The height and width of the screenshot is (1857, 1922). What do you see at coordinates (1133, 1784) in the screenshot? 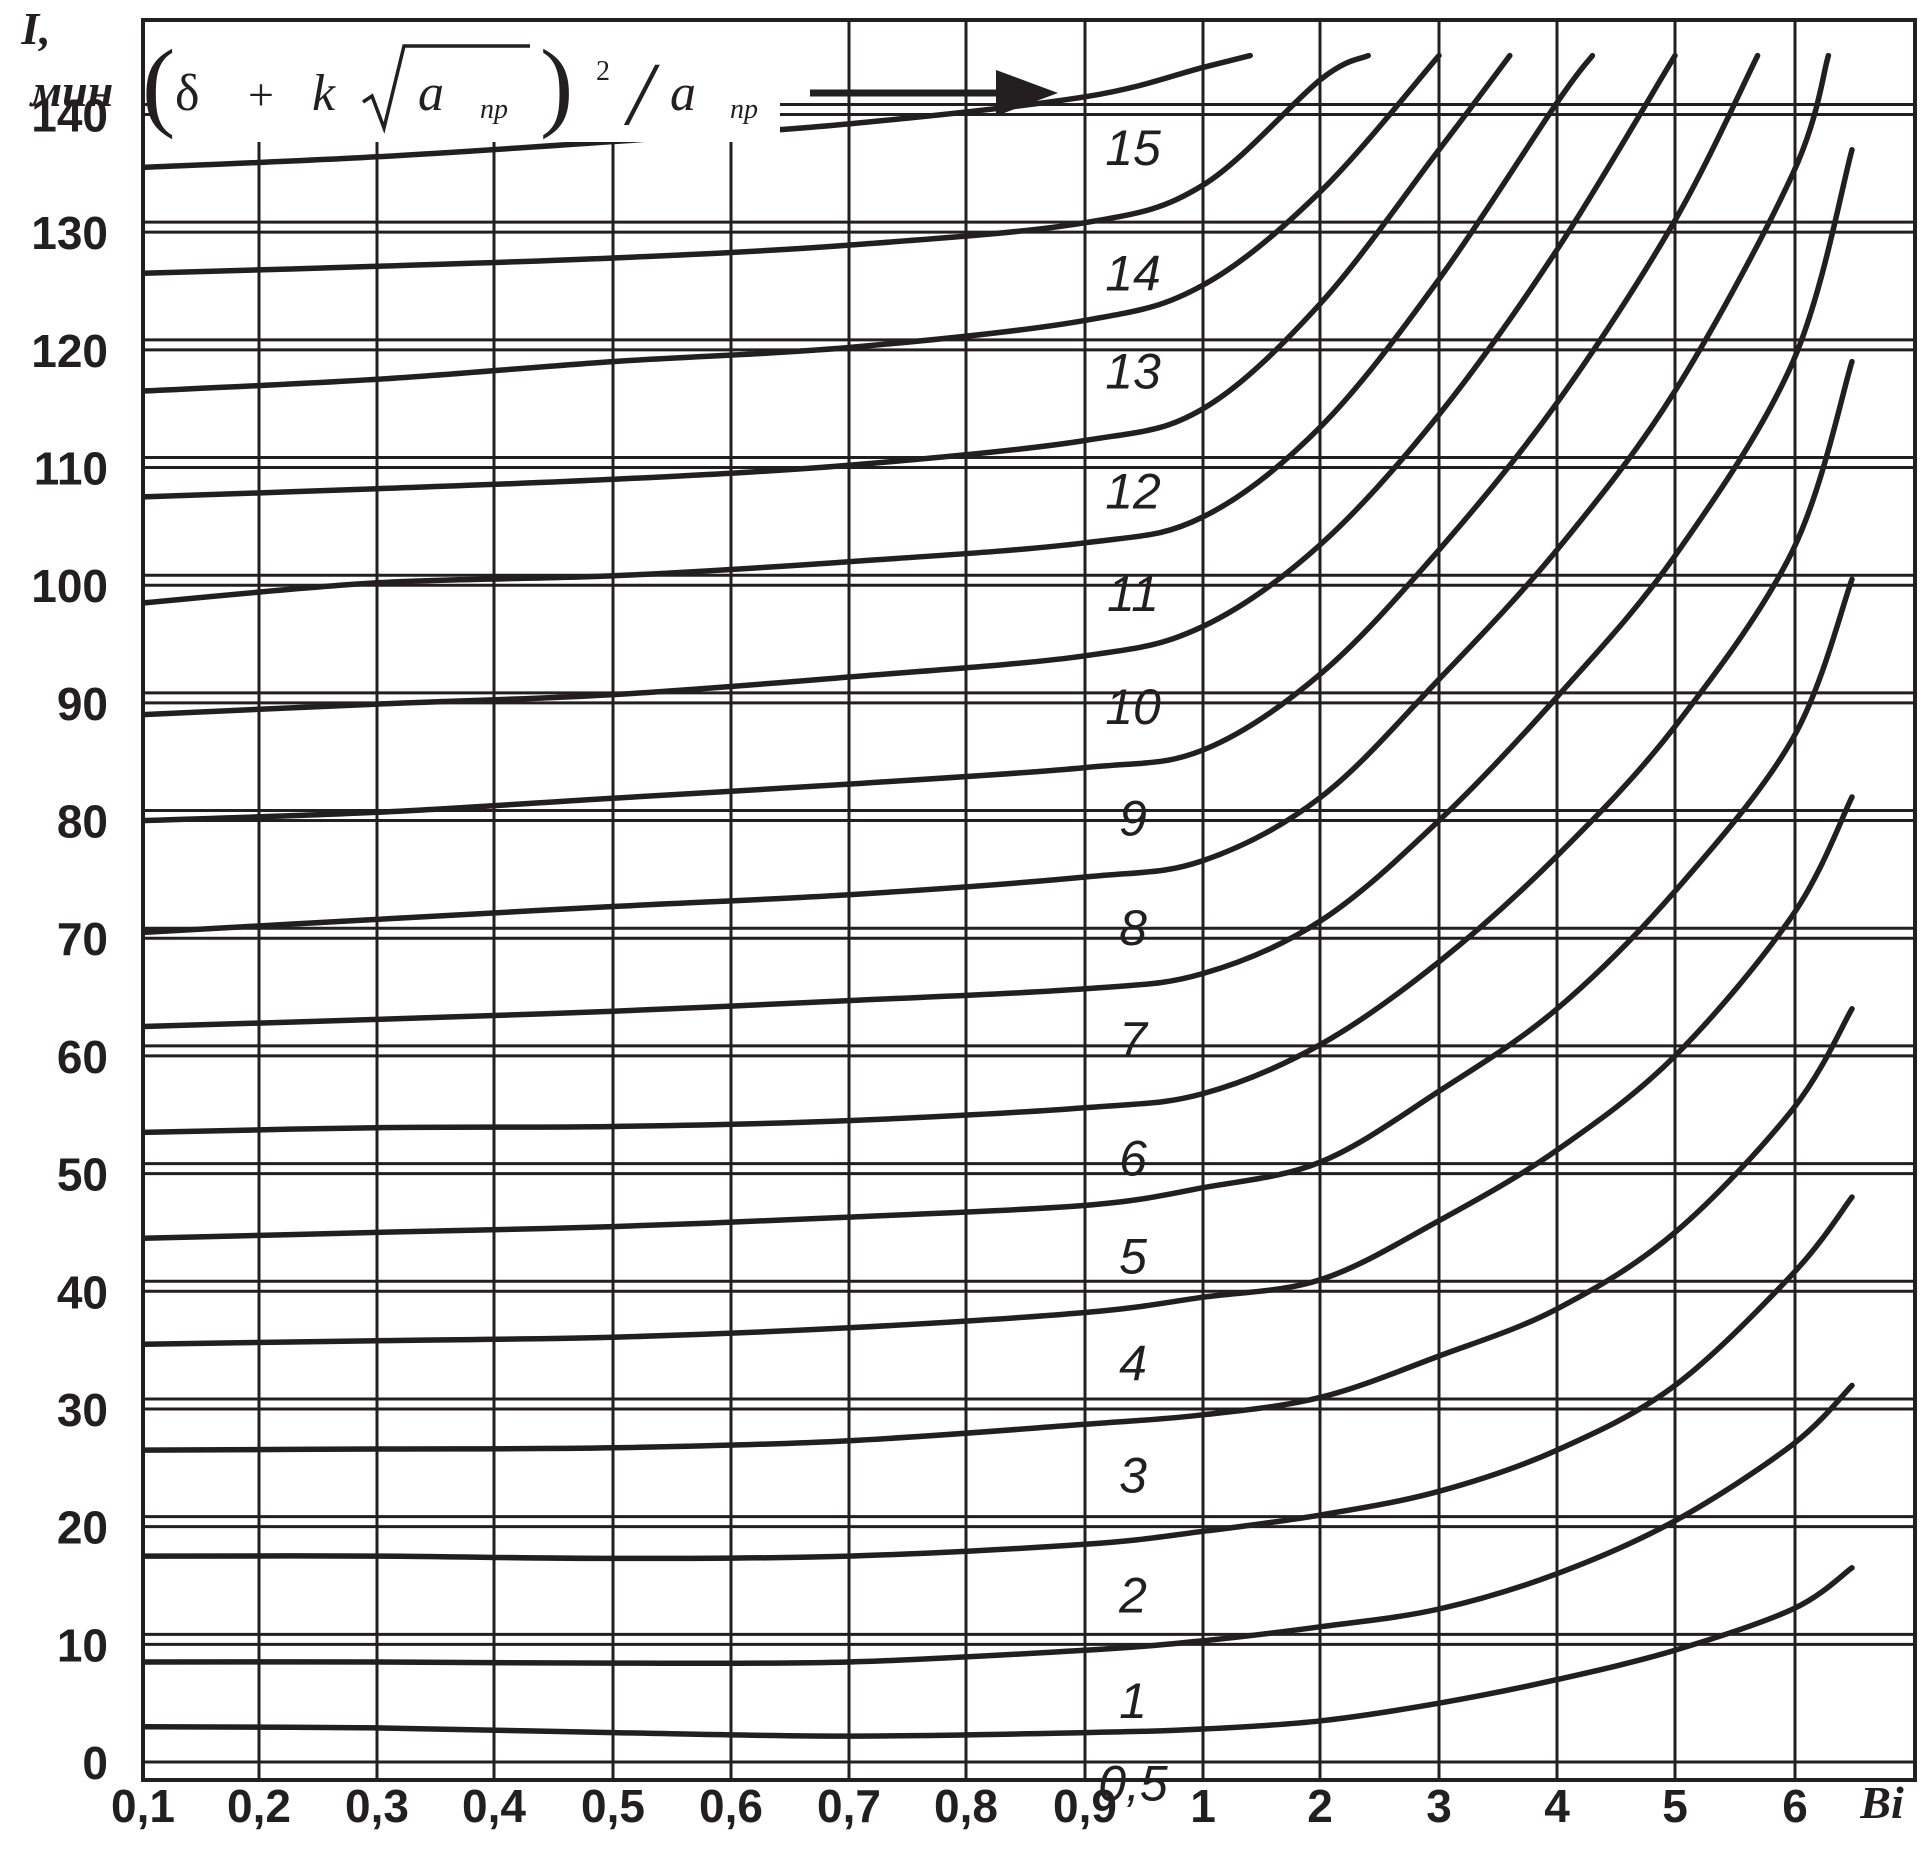
I see `series-label: 0,5` at bounding box center [1133, 1784].